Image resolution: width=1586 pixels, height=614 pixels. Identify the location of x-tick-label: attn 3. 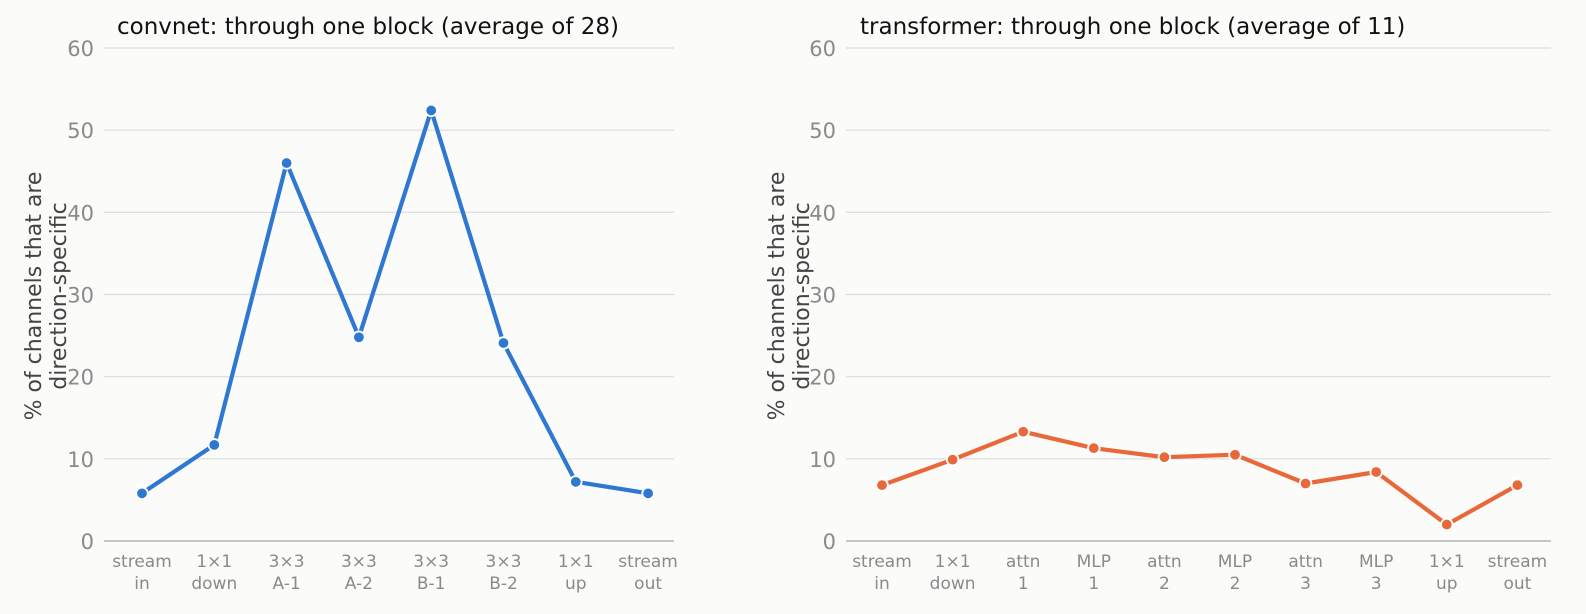
(1305, 573).